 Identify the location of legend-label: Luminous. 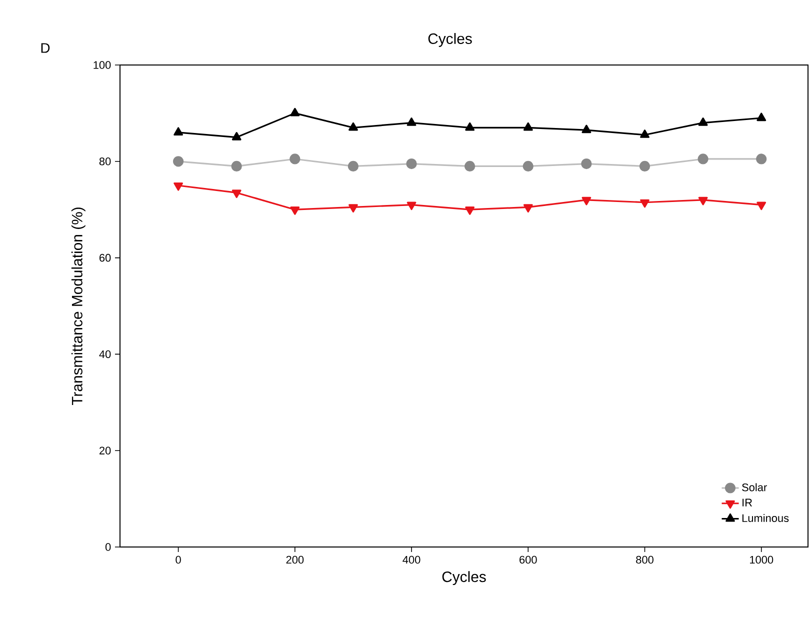
(765, 518).